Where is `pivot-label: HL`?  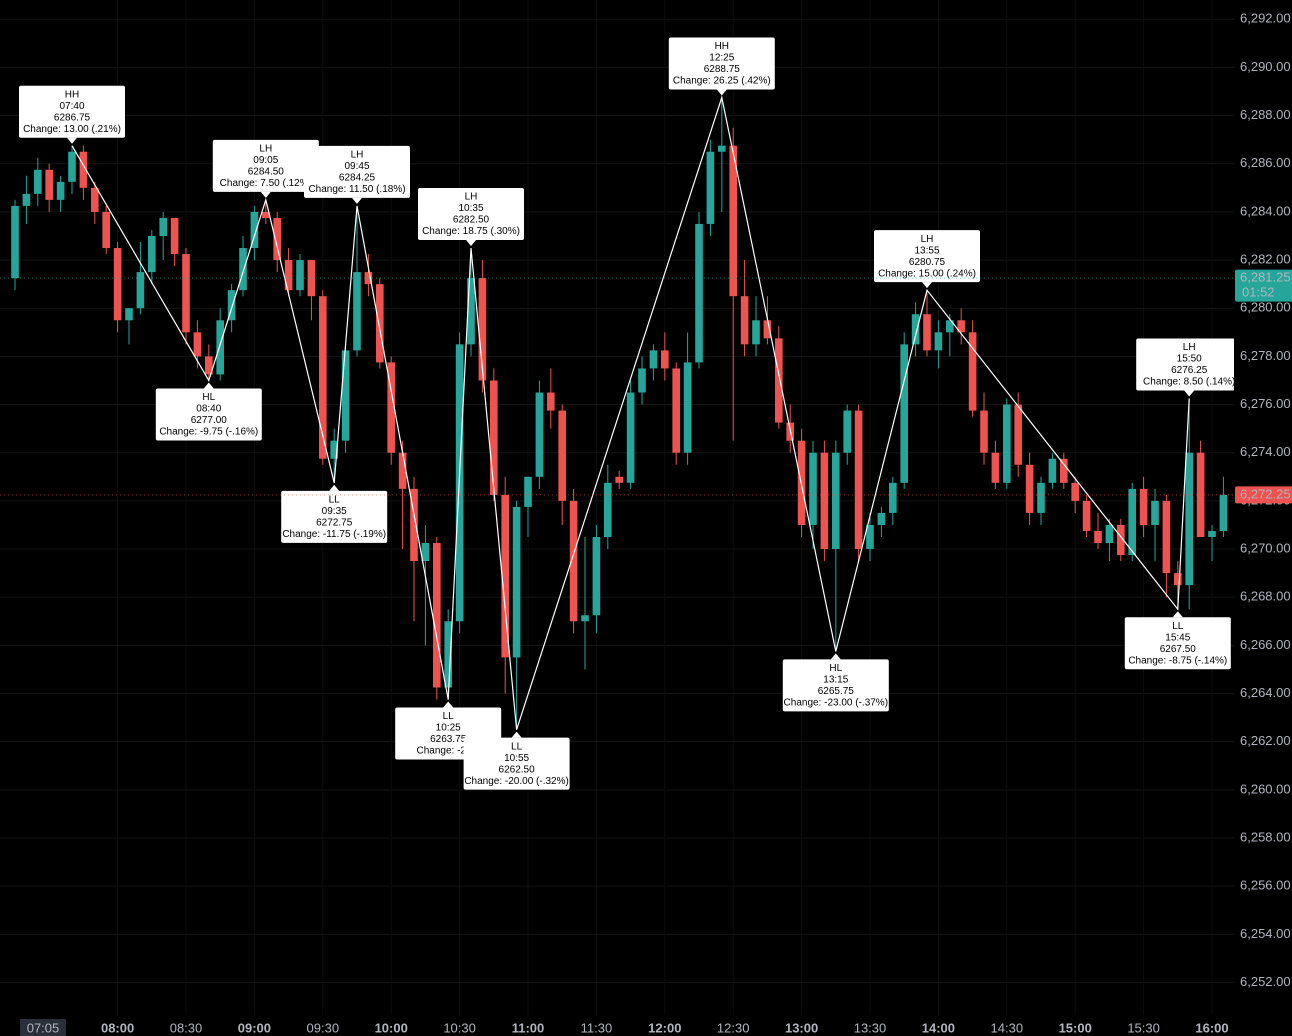
pivot-label: HL is located at coordinates (835, 668).